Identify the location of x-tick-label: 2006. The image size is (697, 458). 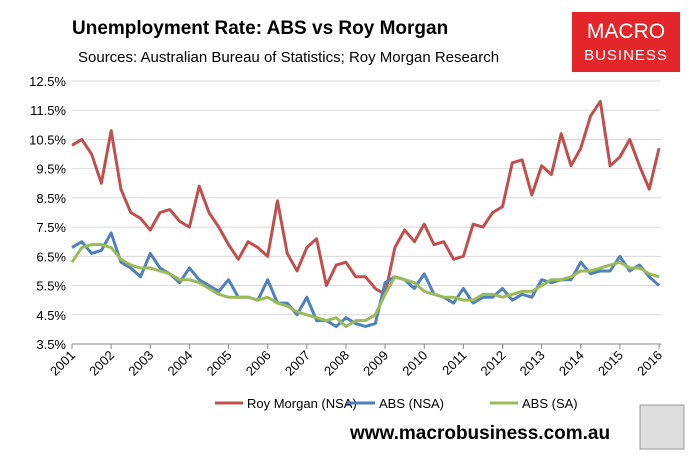
(258, 363).